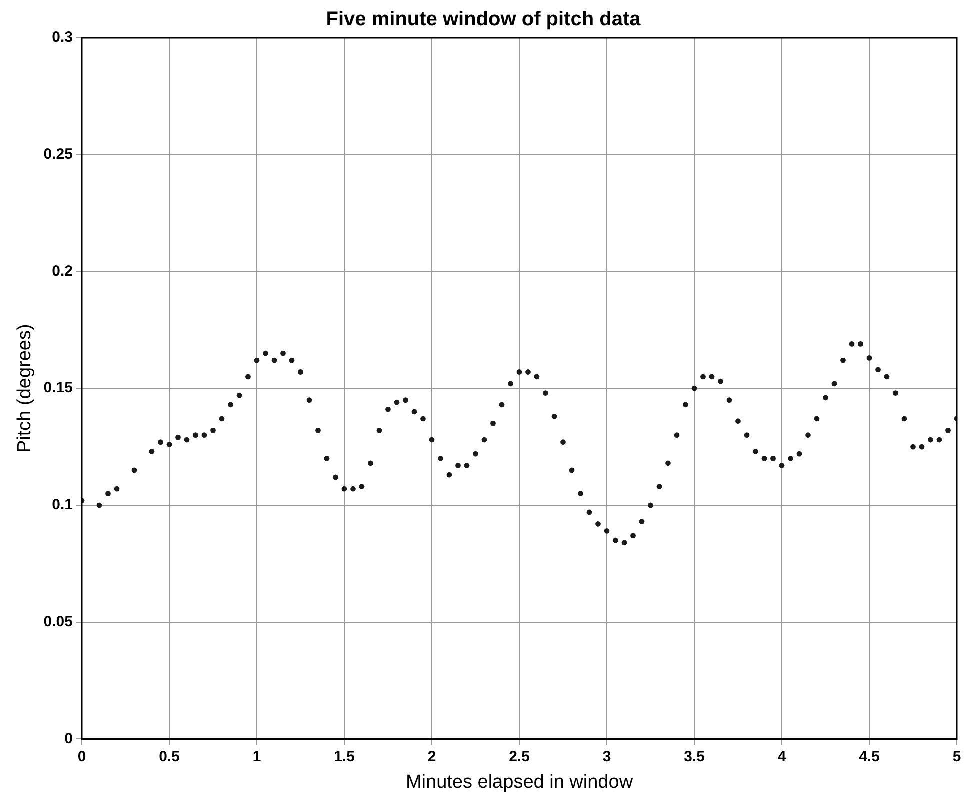  I want to click on x-tick-label: 4, so click(782, 757).